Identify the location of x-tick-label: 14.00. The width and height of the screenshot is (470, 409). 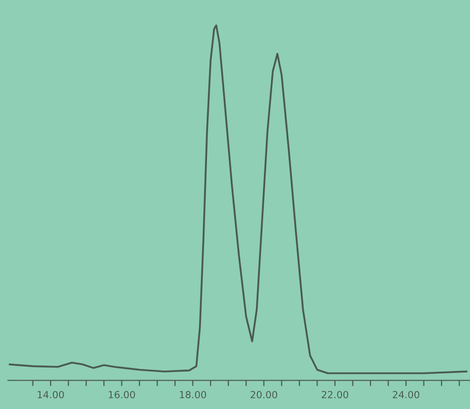
(51, 394).